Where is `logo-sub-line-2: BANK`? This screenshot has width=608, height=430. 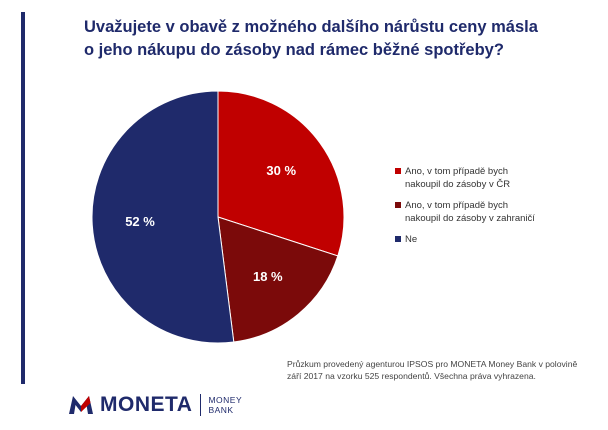
logo-sub-line-2: BANK is located at coordinates (221, 410).